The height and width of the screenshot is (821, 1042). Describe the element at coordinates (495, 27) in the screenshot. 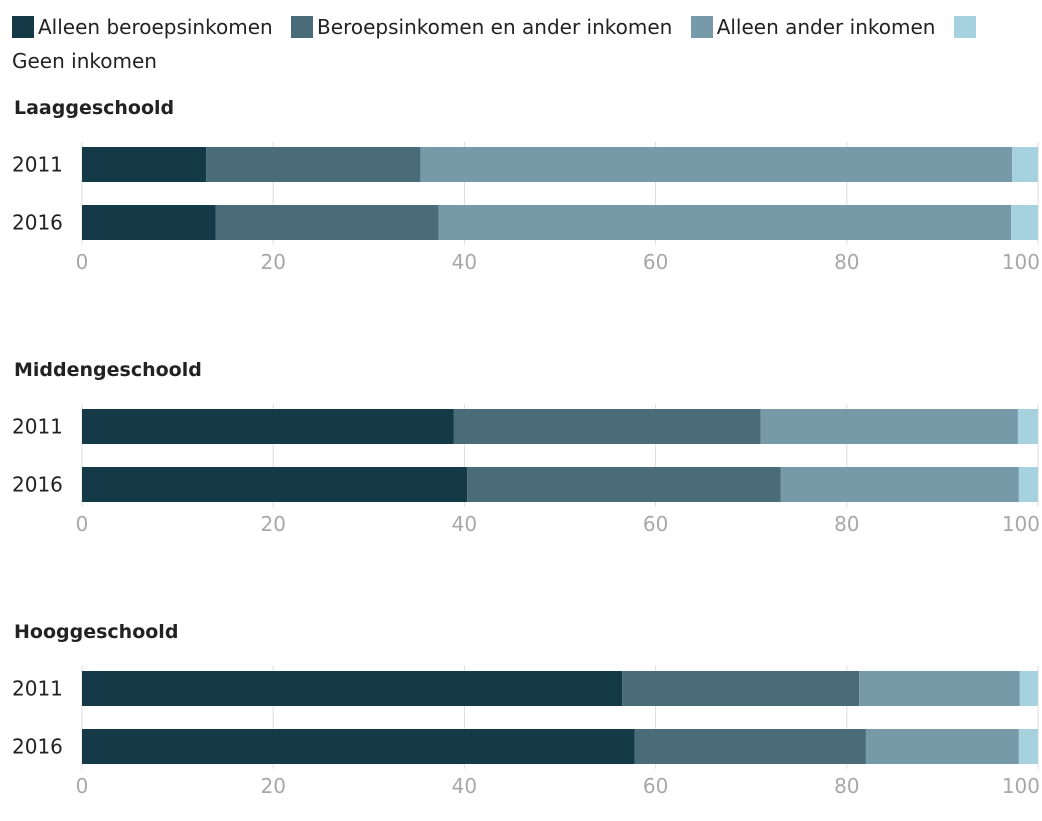

I see `legend-label: Beroepsinkomen en ander inkomen` at that location.